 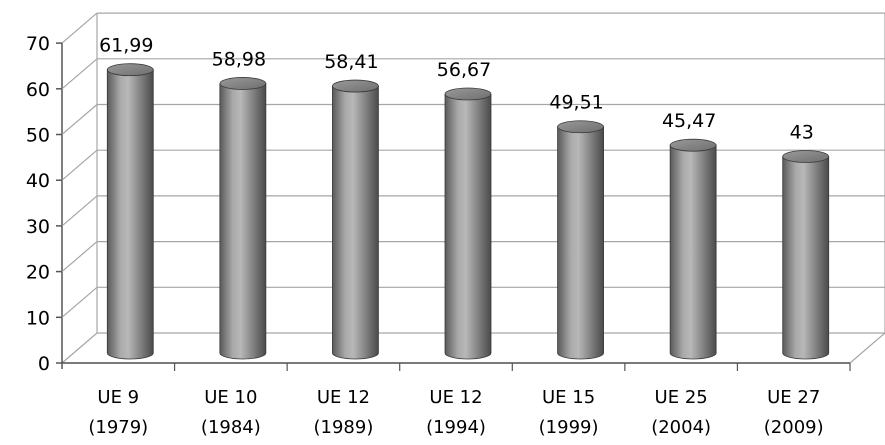 What do you see at coordinates (38, 181) in the screenshot?
I see `y-tick-label: 40` at bounding box center [38, 181].